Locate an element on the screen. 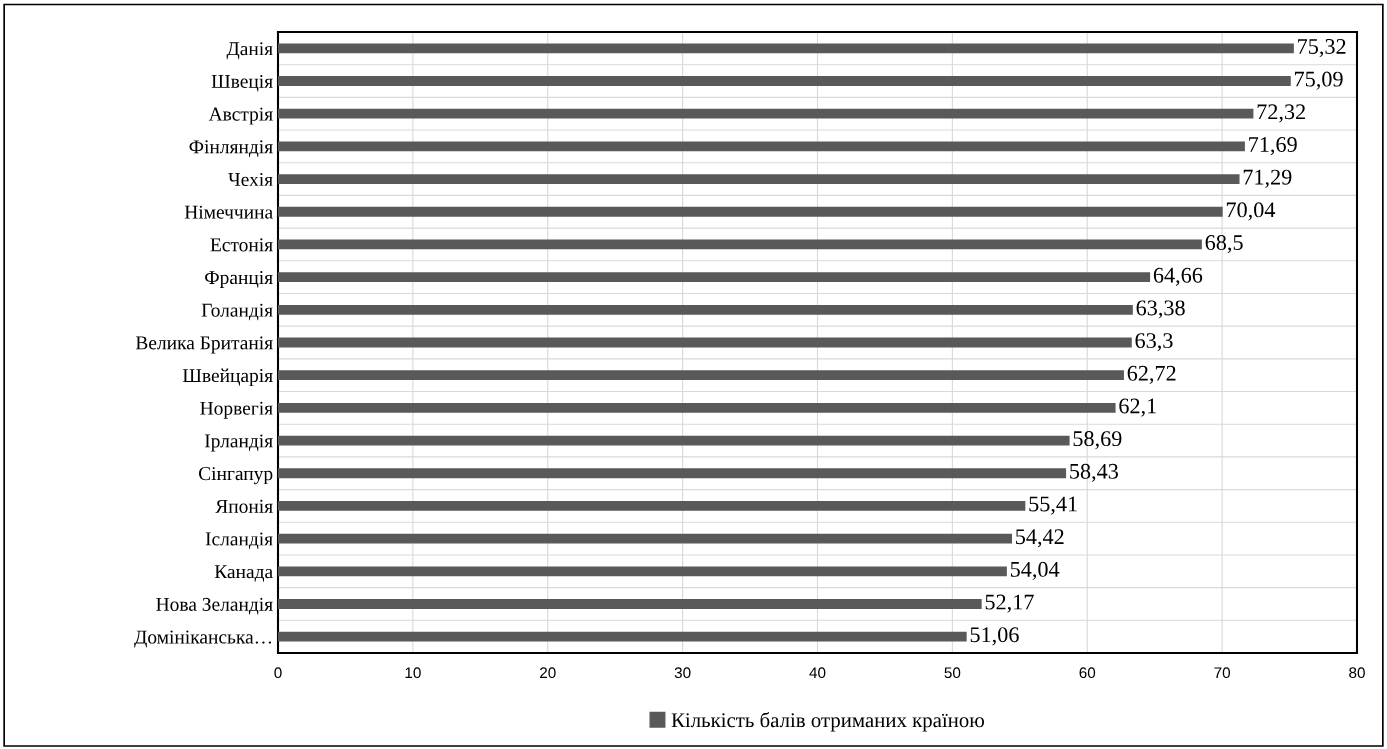  data-label: 68,5 is located at coordinates (1224, 244).